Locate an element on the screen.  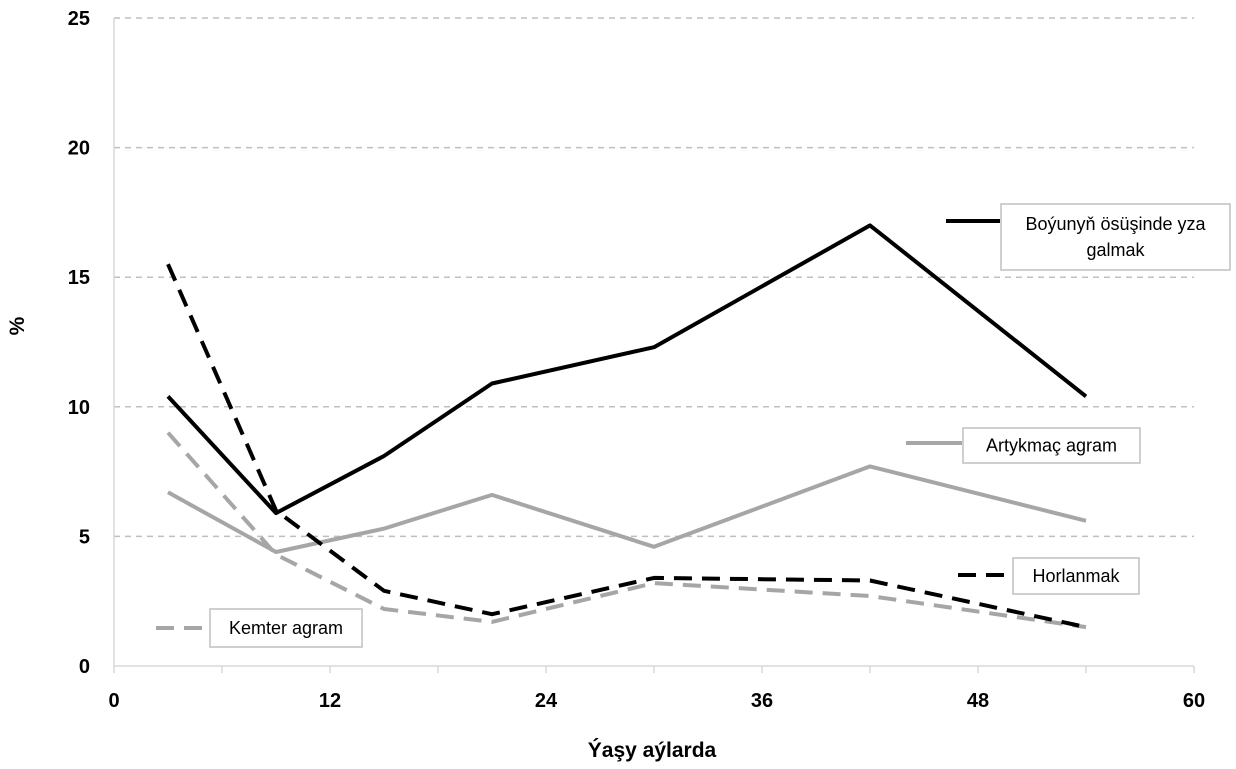
y-tick-label-25: 25 is located at coordinates (79, 19).